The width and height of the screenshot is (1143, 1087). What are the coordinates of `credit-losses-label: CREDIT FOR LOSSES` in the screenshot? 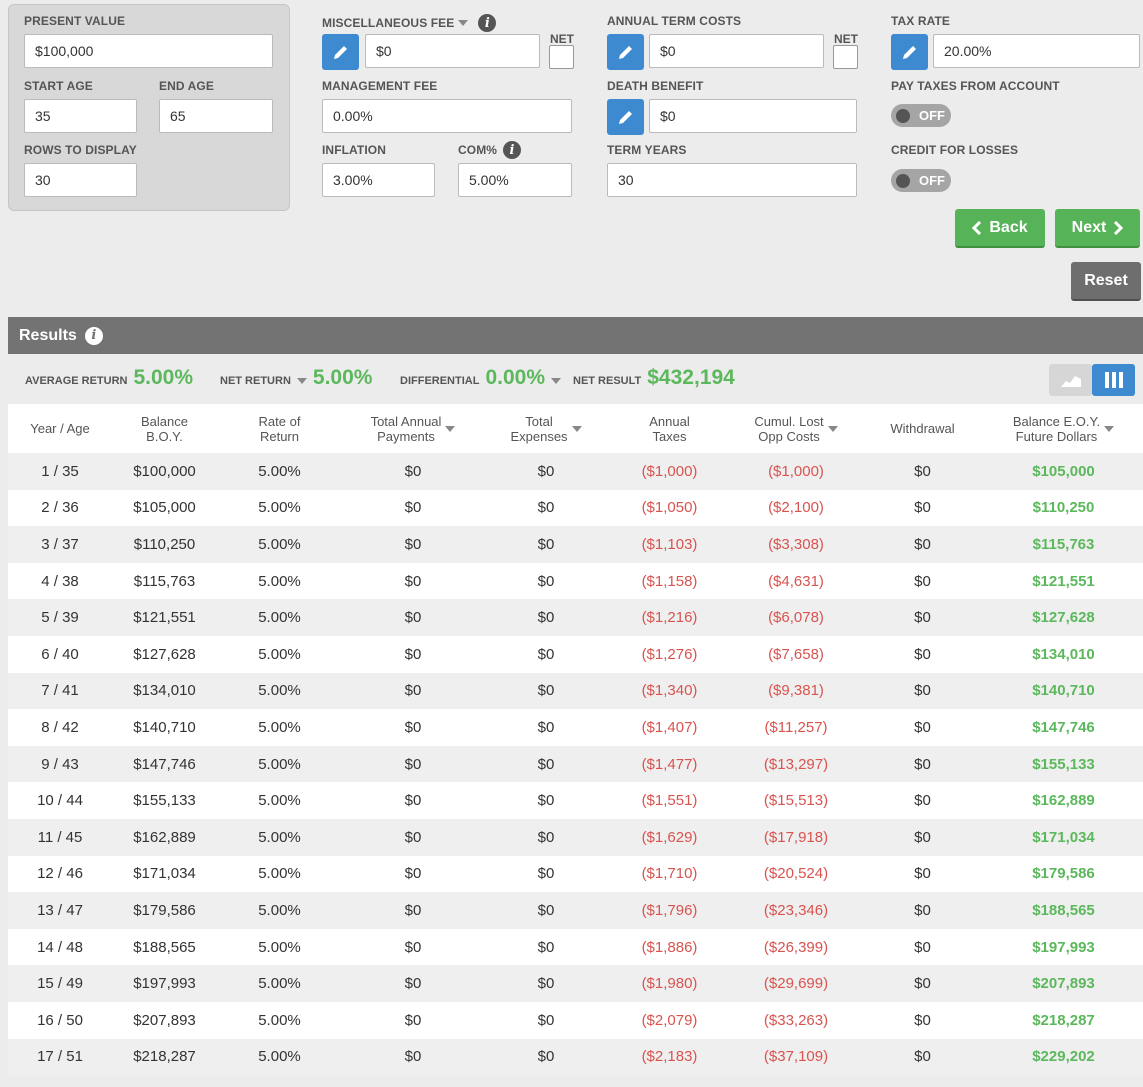 It's located at (955, 150).